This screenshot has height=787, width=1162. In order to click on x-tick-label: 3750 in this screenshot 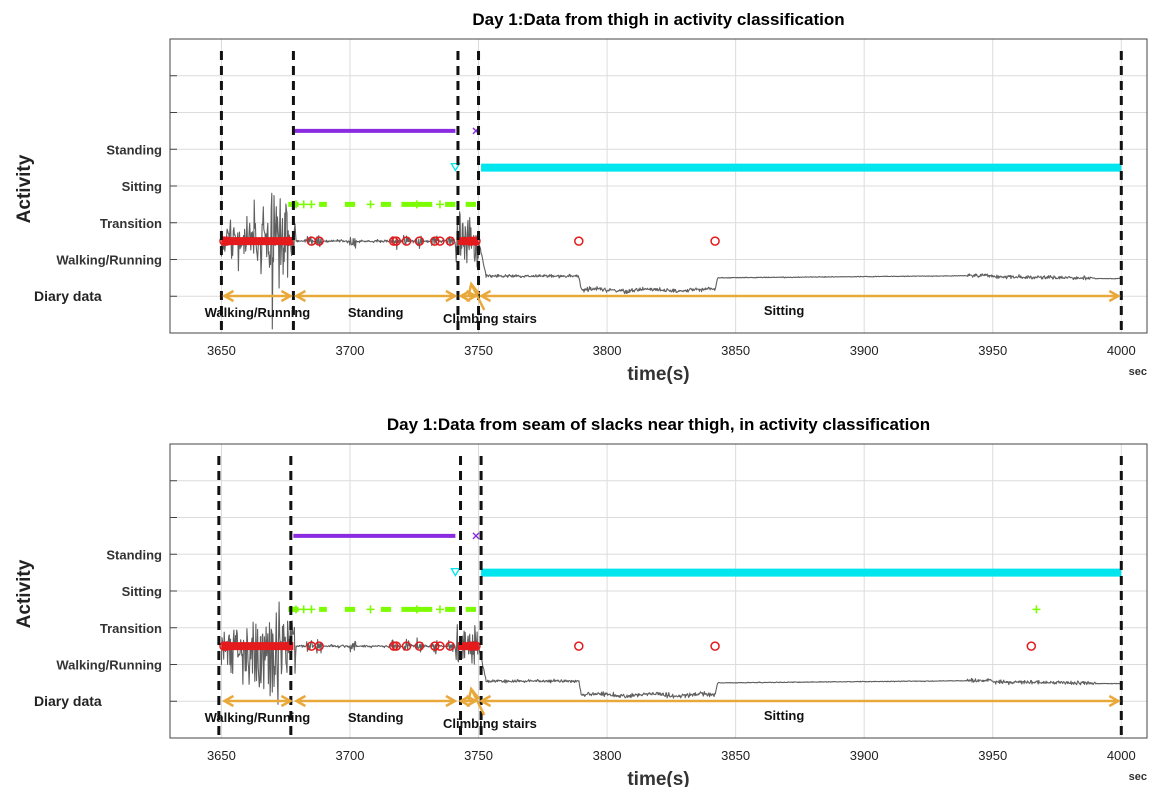, I will do `click(478, 350)`.